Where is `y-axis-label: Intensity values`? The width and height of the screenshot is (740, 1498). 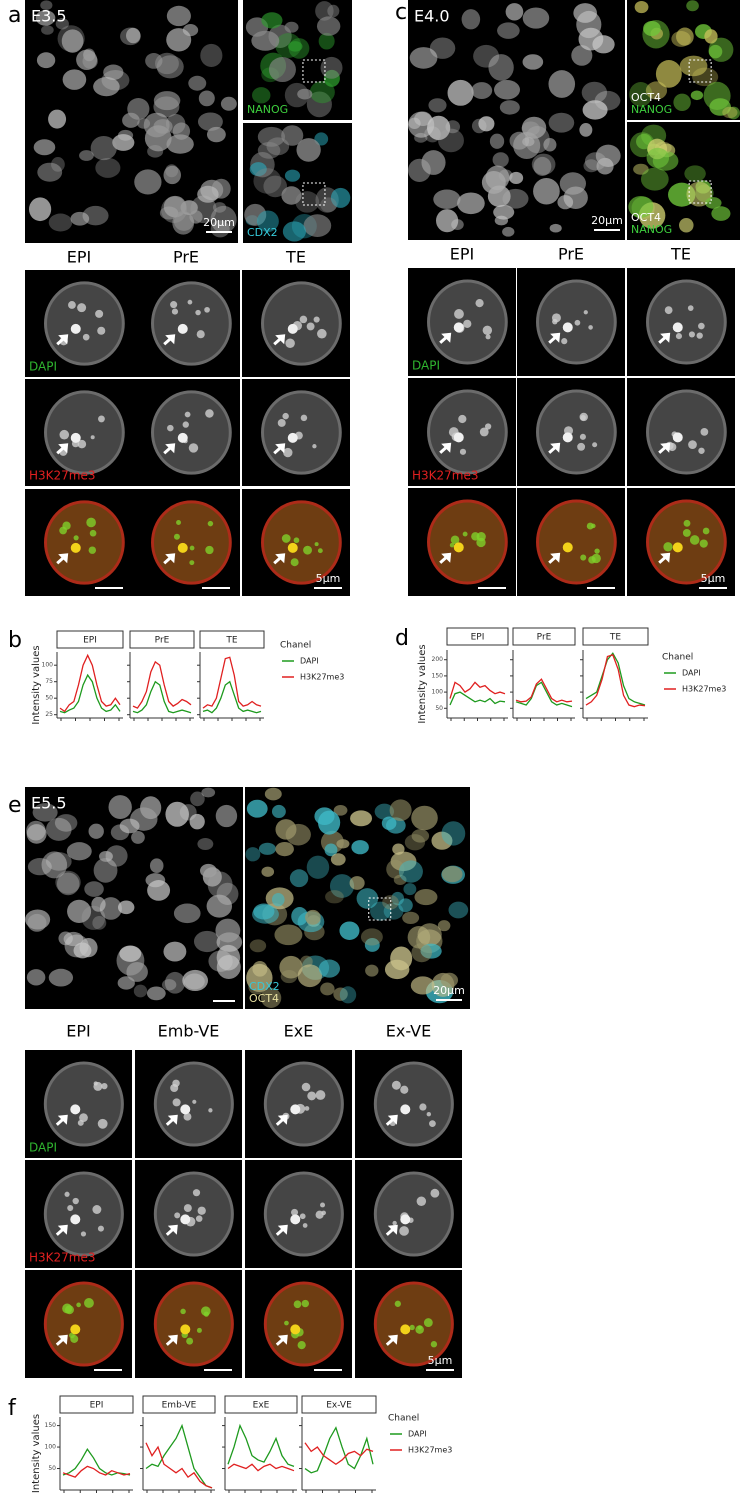
y-axis-label: Intensity values is located at coordinates (36, 684).